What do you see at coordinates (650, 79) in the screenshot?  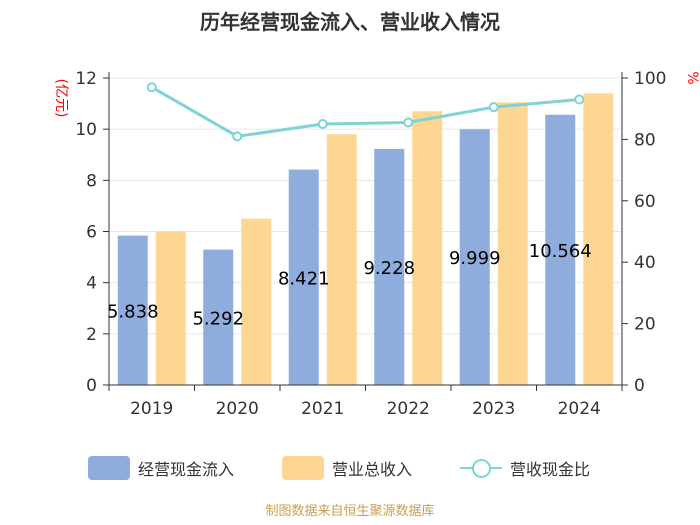 I see `right-tick-label: 100` at bounding box center [650, 79].